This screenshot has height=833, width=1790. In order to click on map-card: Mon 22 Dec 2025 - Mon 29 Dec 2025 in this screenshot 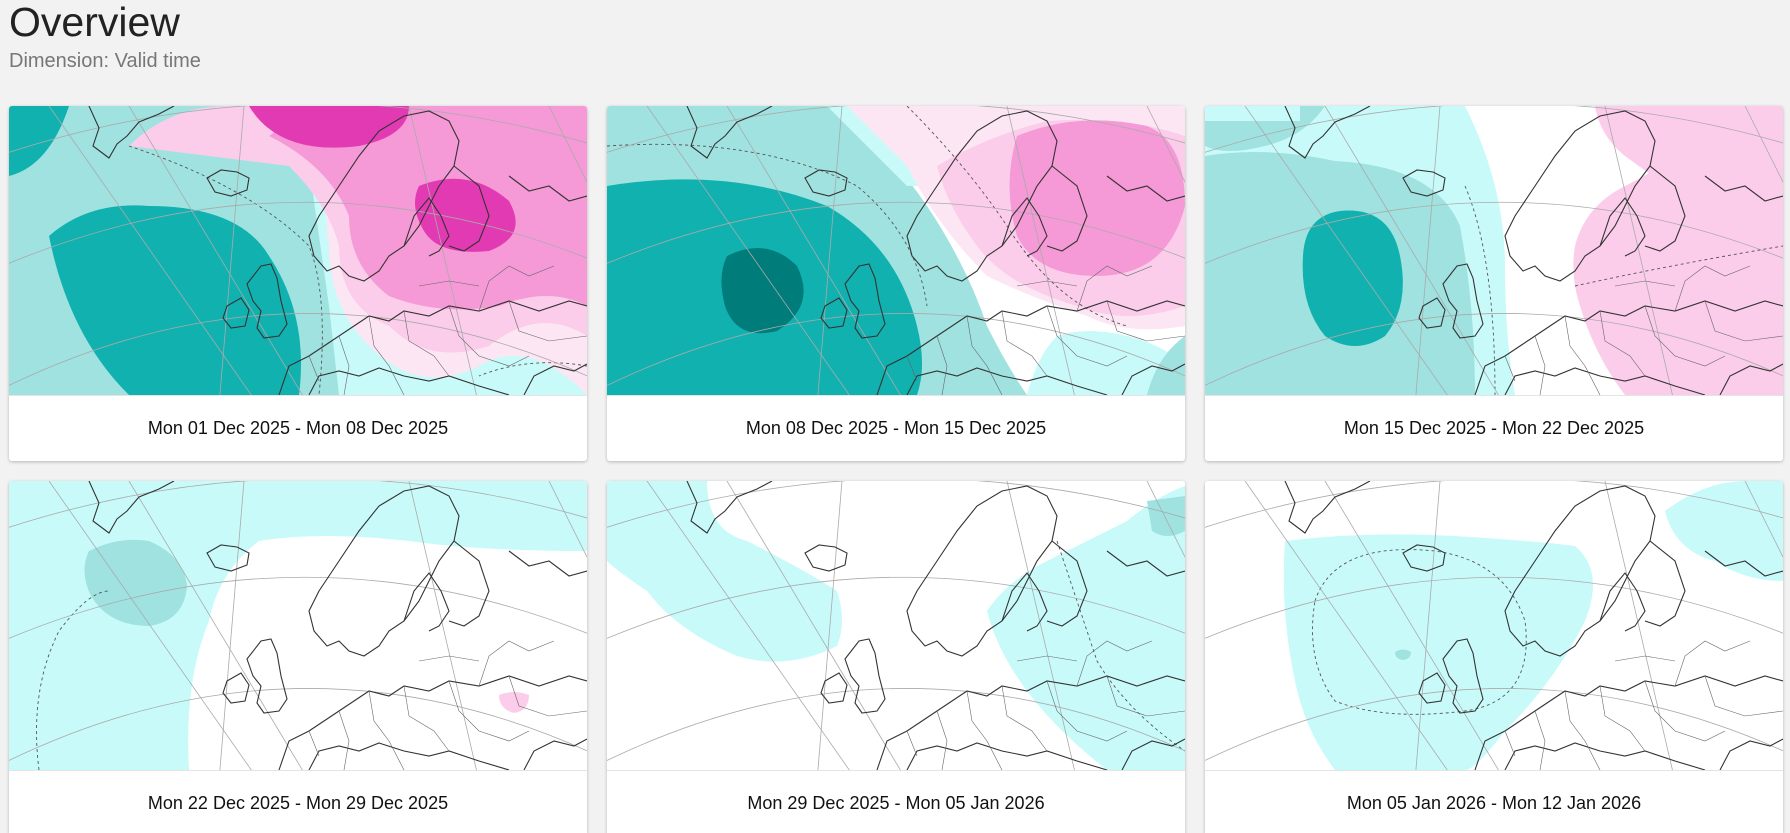, I will do `click(298, 657)`.